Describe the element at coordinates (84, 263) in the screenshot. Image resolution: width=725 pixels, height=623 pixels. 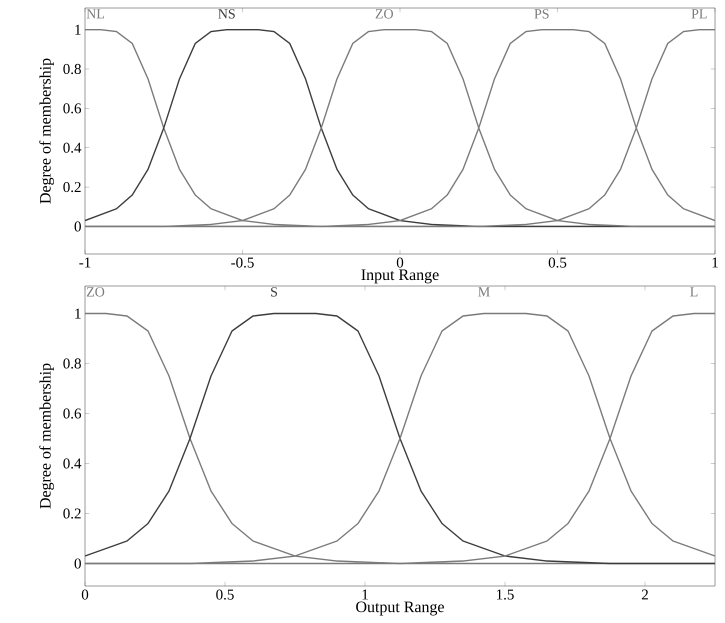
I see `x-tick-label: -1` at that location.